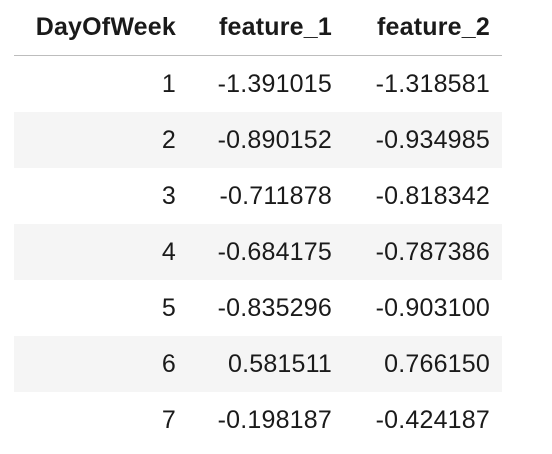 The height and width of the screenshot is (454, 552). What do you see at coordinates (101, 420) in the screenshot?
I see `cell-dayofweek: 7` at bounding box center [101, 420].